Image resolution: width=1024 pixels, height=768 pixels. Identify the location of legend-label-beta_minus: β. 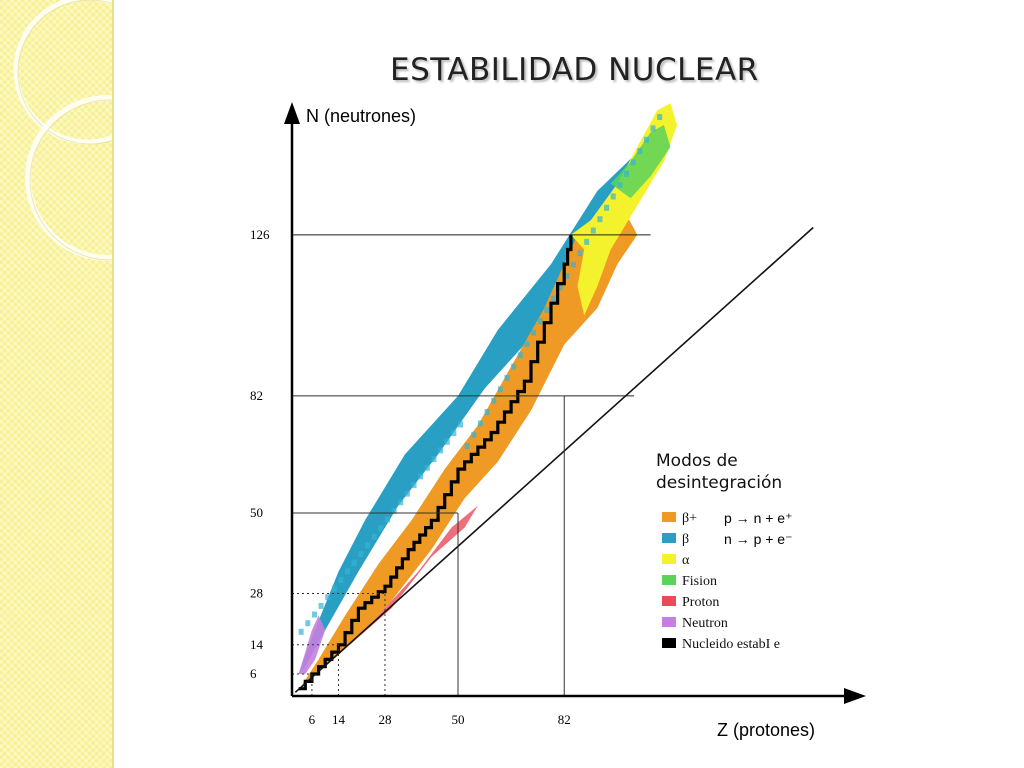
(685, 539).